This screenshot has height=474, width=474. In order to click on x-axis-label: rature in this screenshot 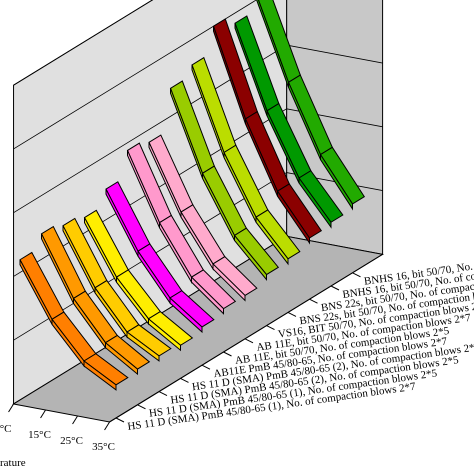, I will do `click(13, 463)`.